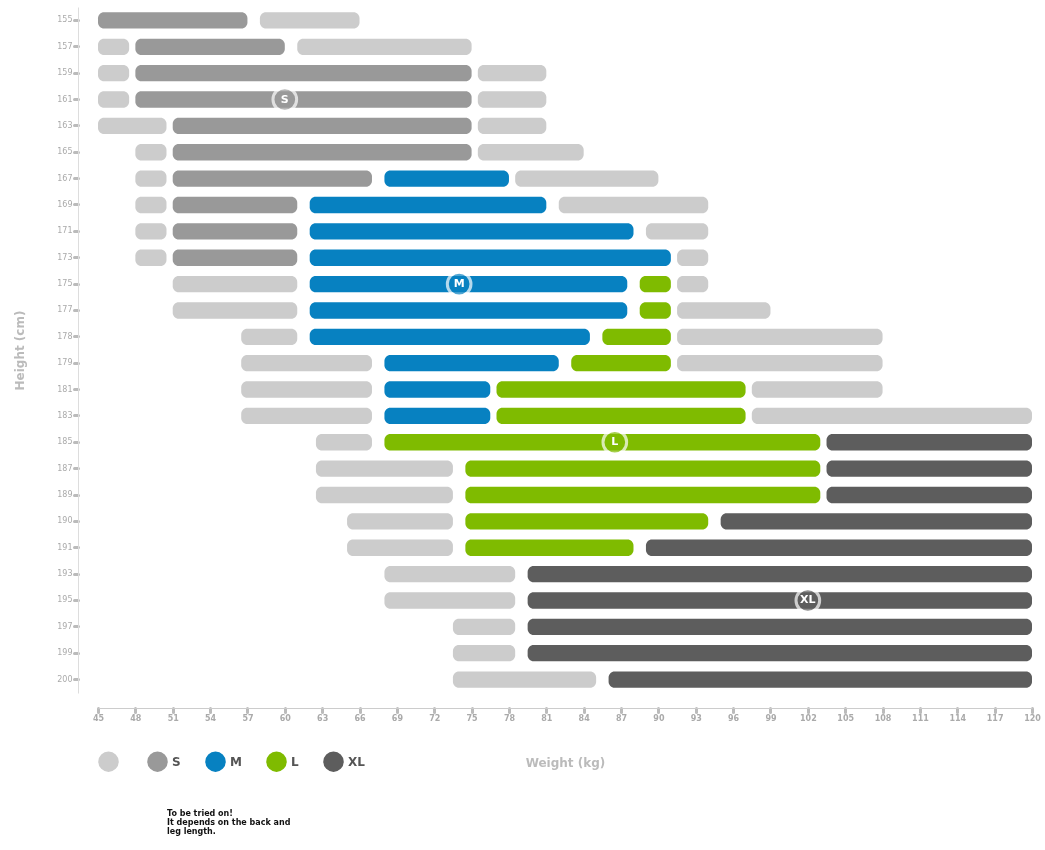  I want to click on y-tick-label: 200, so click(65, 679).